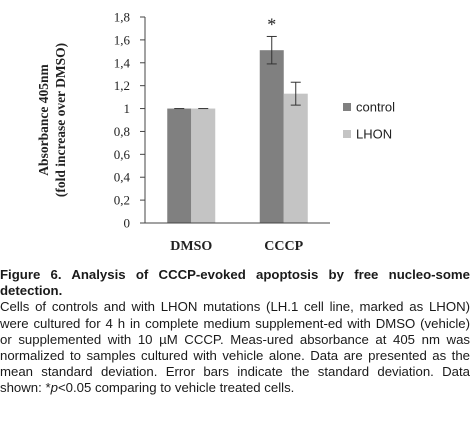 This screenshot has width=472, height=442. I want to click on legend: control LHON, so click(369, 121).